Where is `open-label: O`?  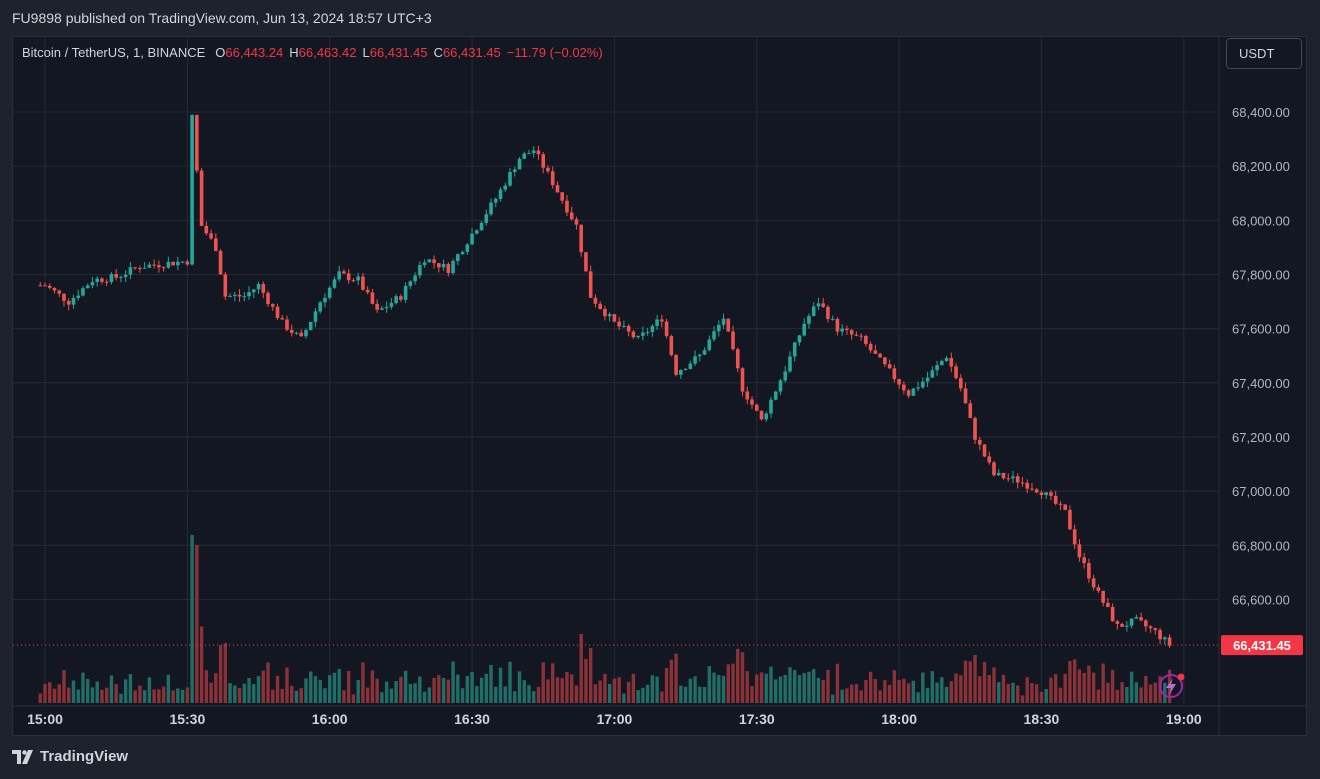 open-label: O is located at coordinates (220, 52).